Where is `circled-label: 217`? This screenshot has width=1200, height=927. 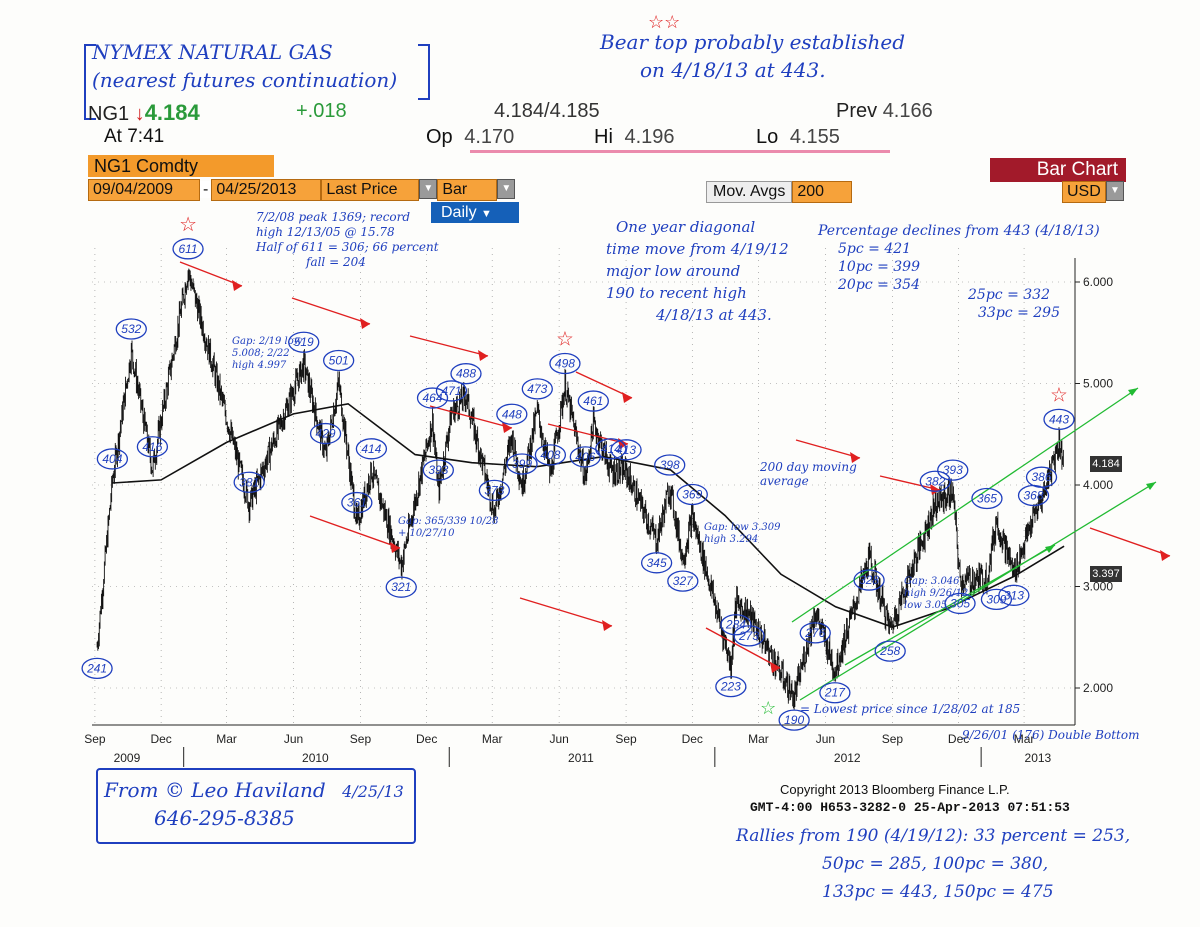
circled-label: 217 is located at coordinates (835, 693).